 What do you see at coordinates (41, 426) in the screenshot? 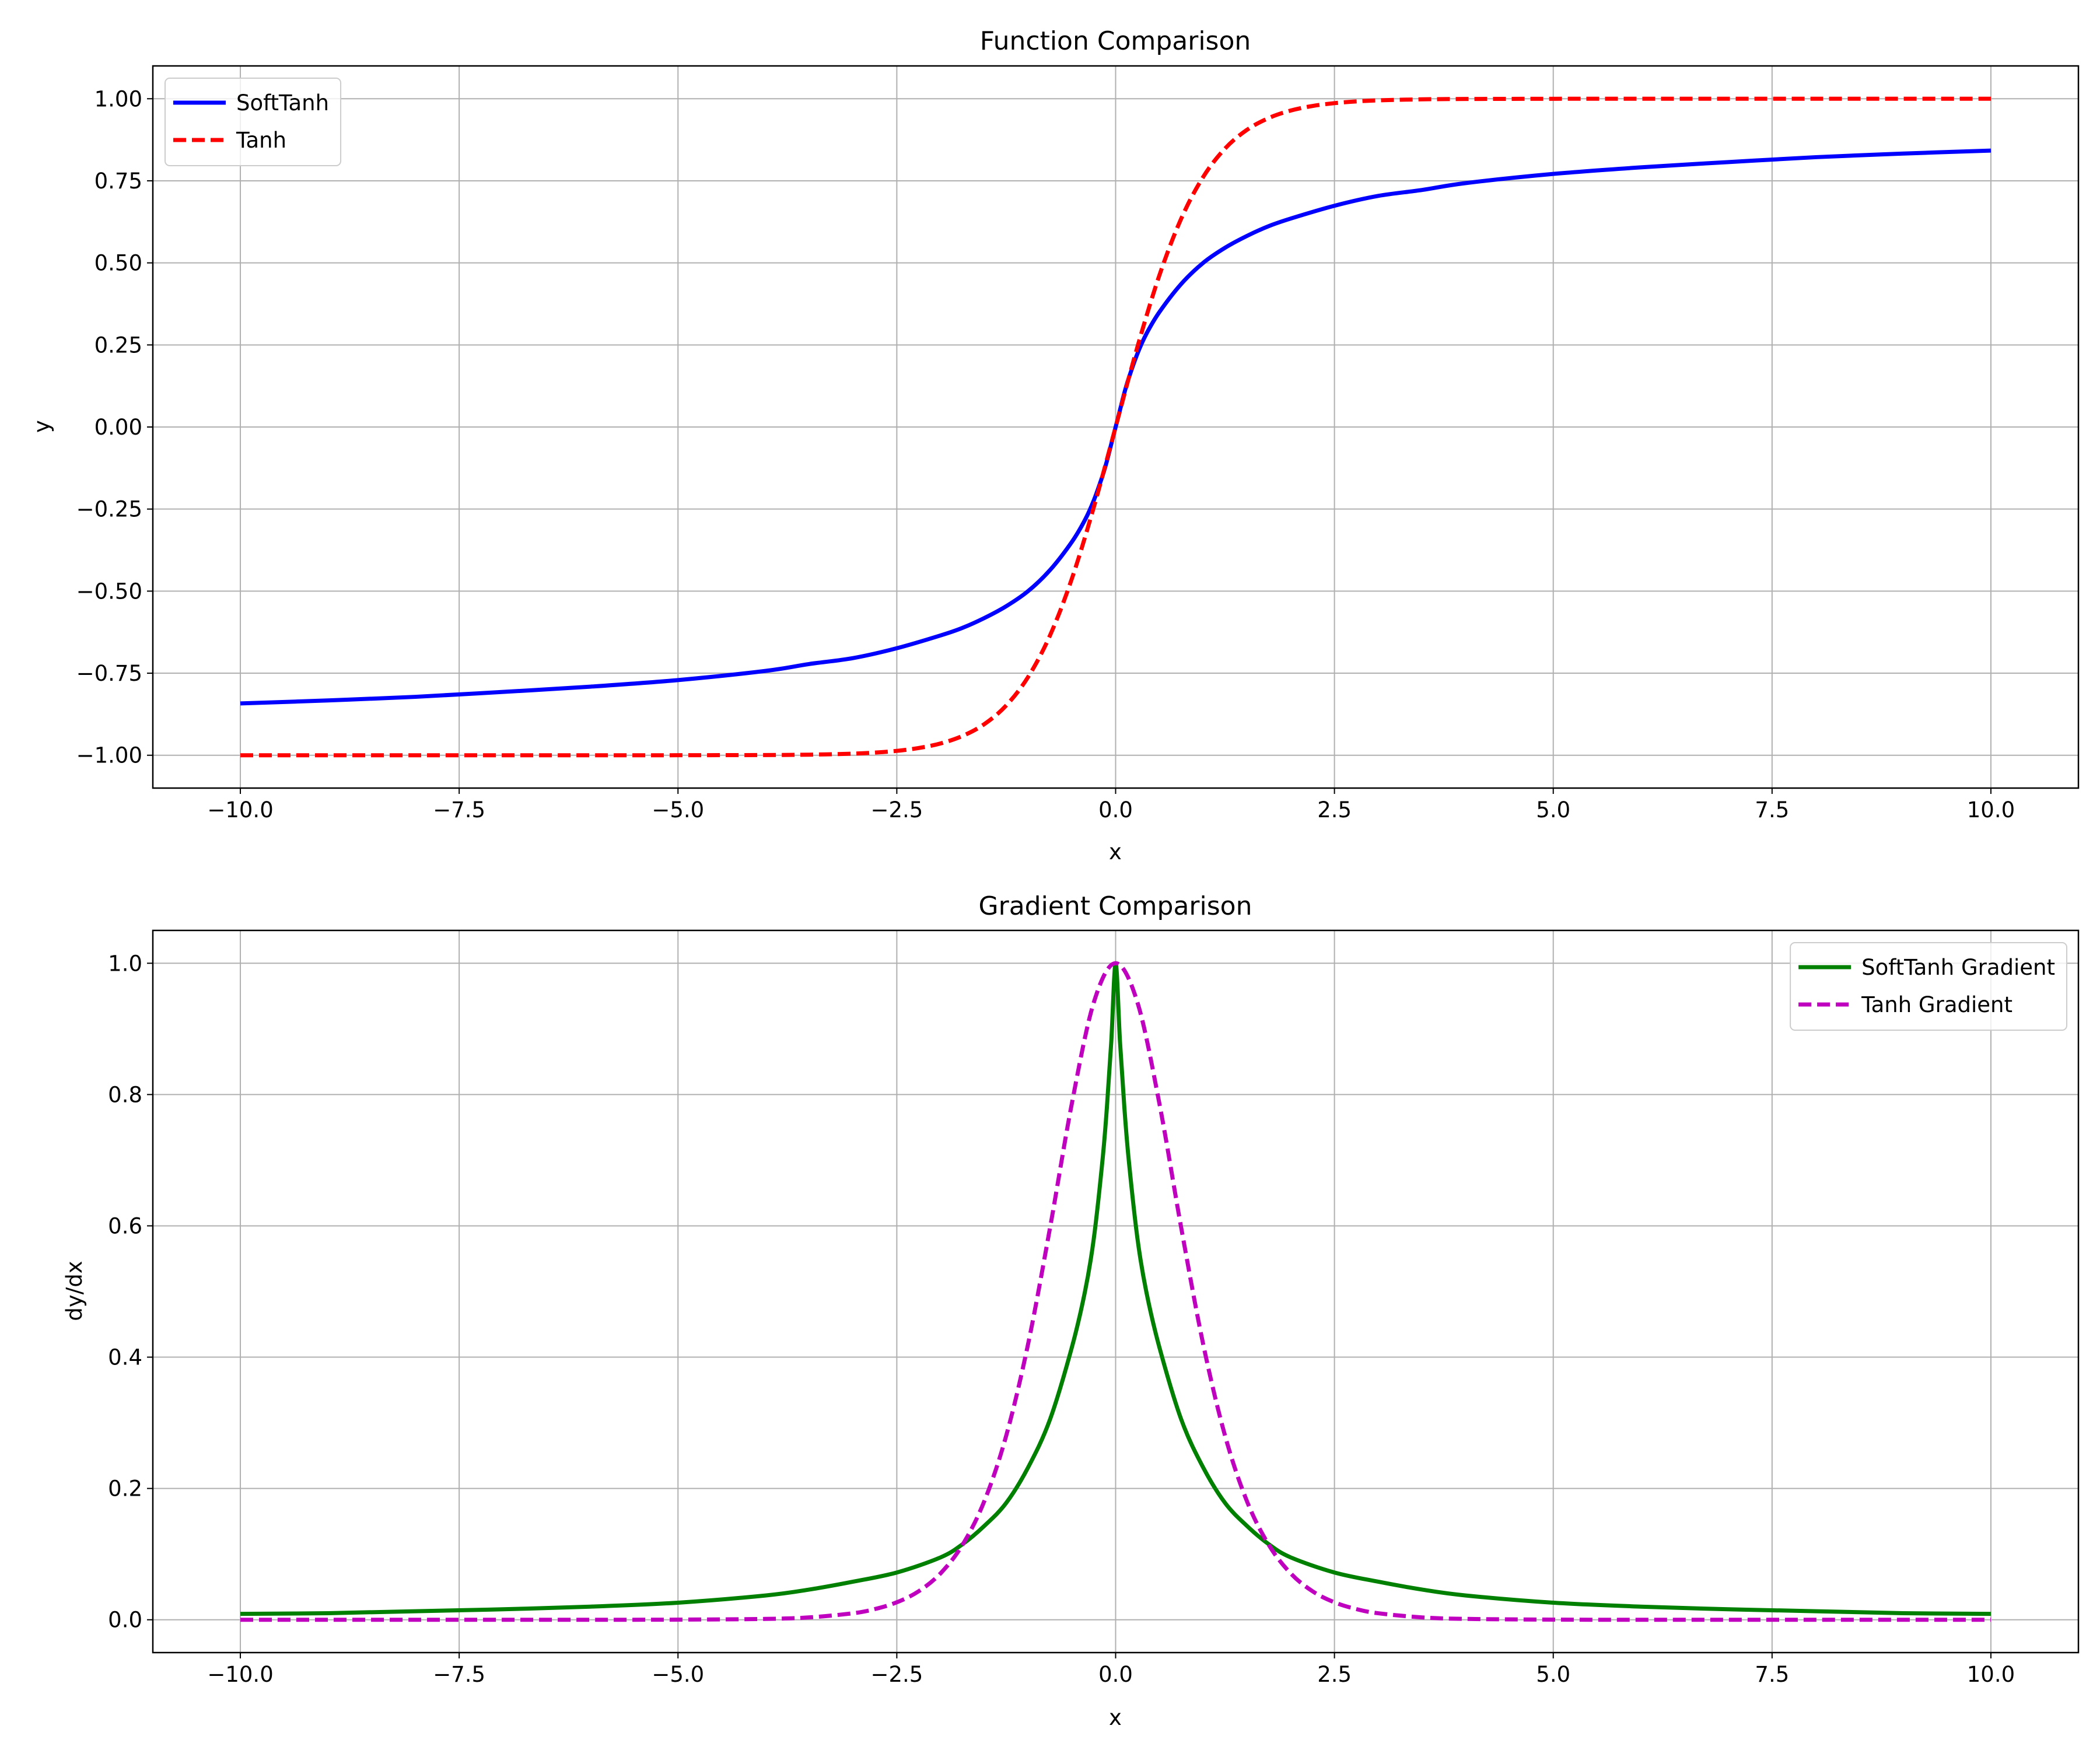
I see `y-axis-label: y` at bounding box center [41, 426].